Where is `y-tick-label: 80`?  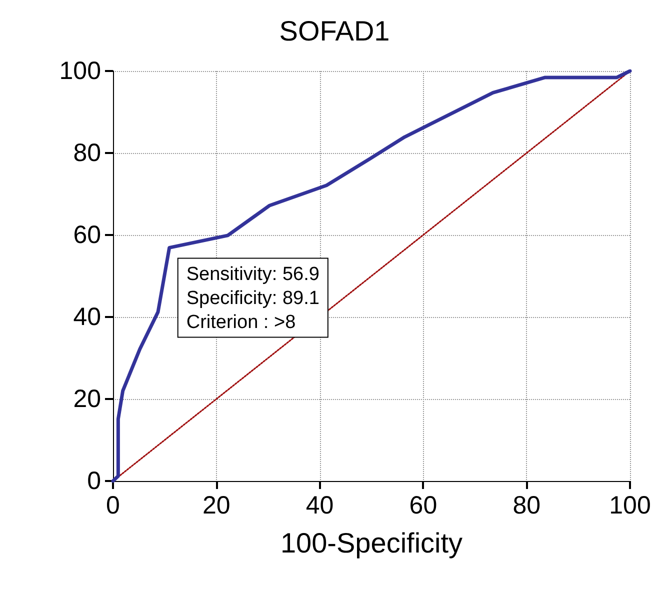 y-tick-label: 80 is located at coordinates (87, 153).